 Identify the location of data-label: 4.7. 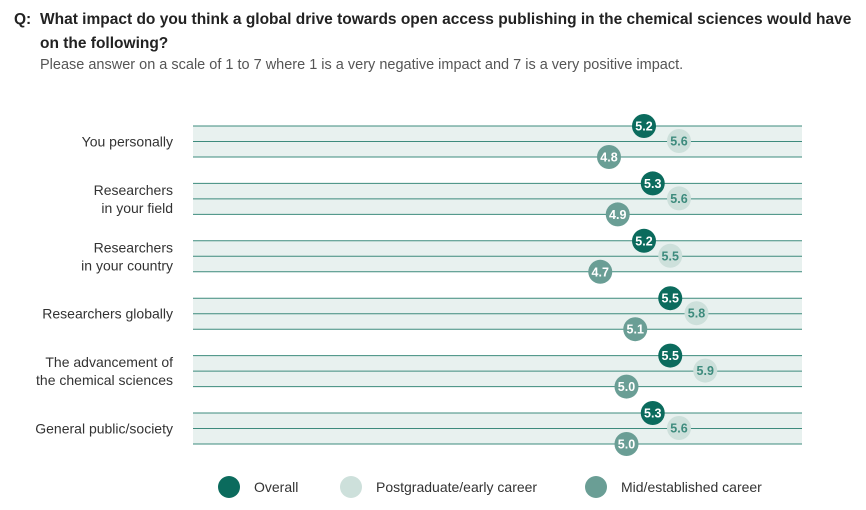
(600, 272).